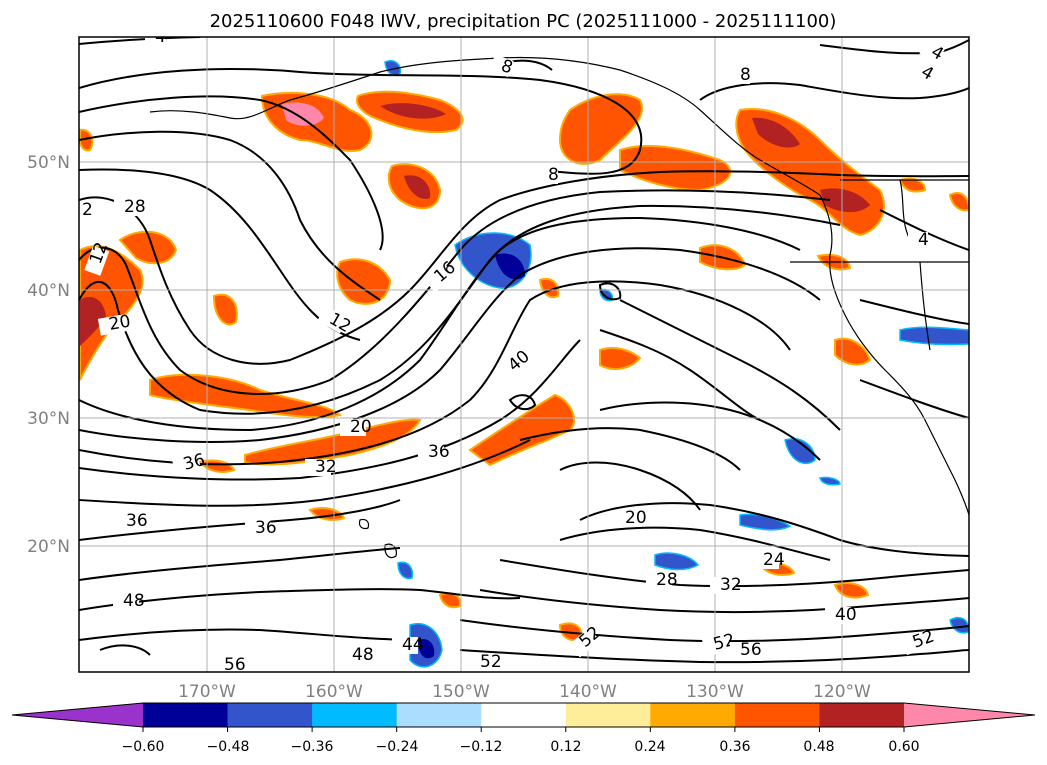  Describe the element at coordinates (461, 692) in the screenshot. I see `lon-label: 150°W` at that location.